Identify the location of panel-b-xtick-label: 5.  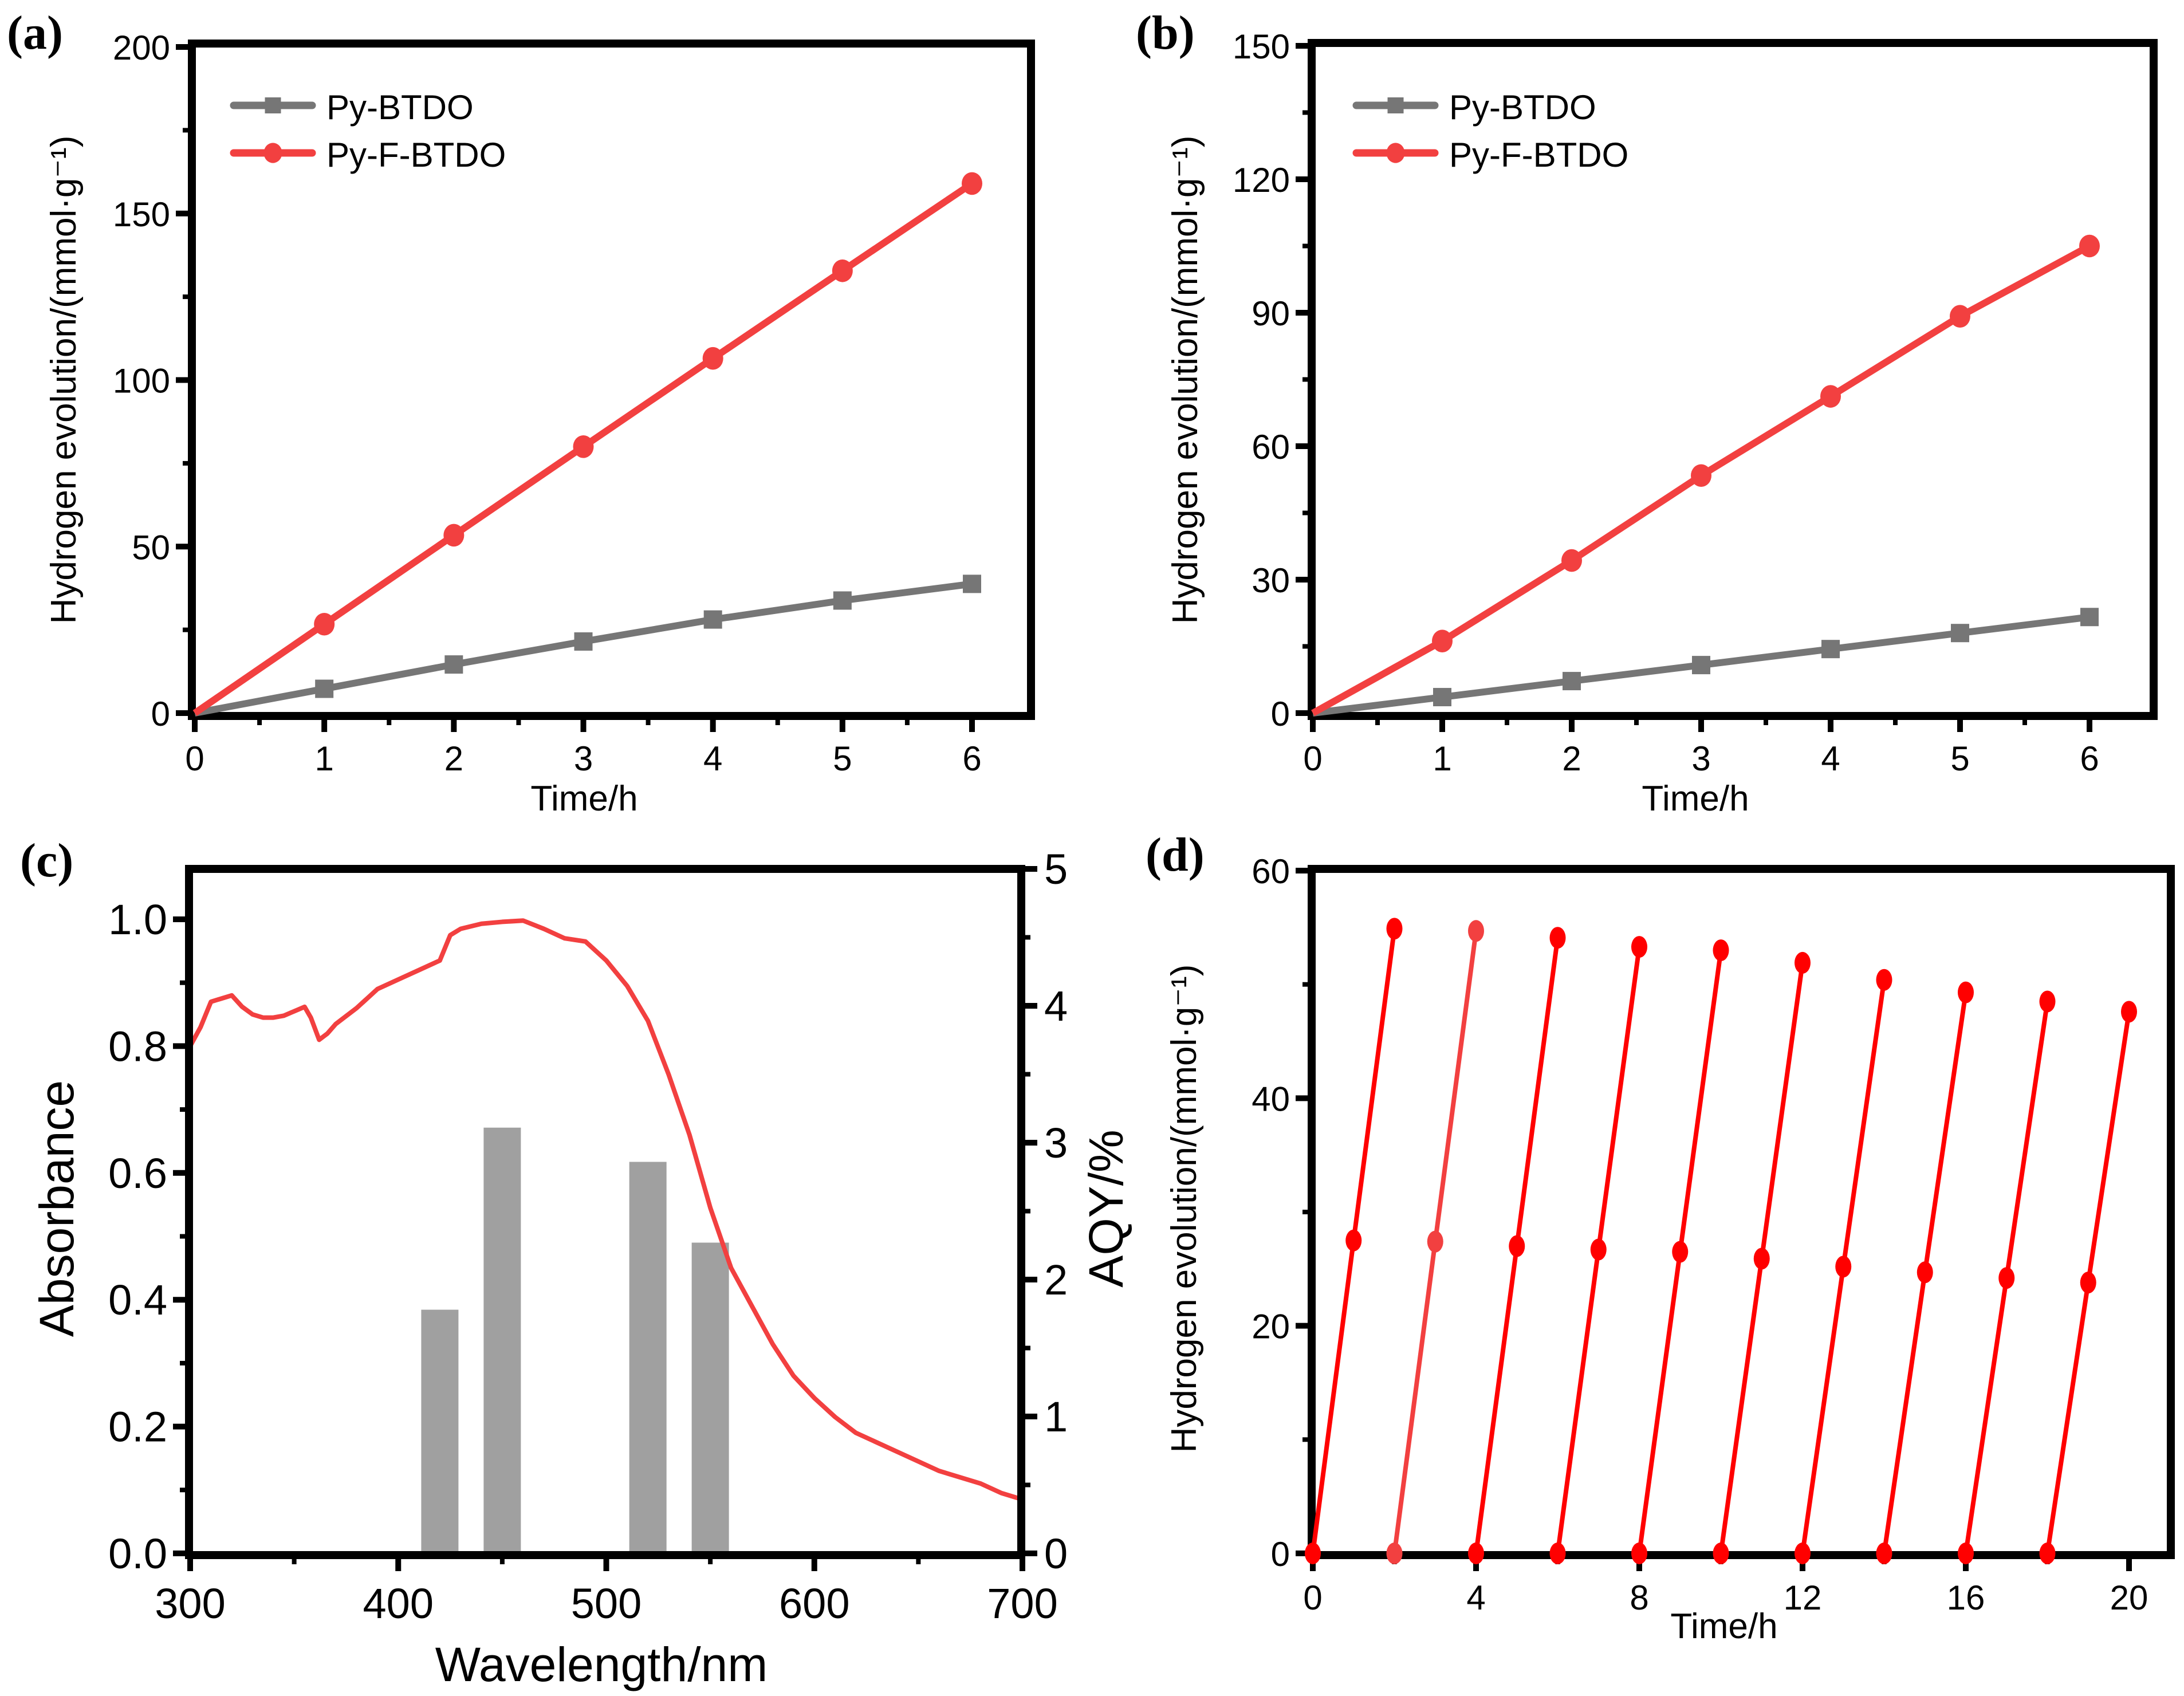
(1959, 758).